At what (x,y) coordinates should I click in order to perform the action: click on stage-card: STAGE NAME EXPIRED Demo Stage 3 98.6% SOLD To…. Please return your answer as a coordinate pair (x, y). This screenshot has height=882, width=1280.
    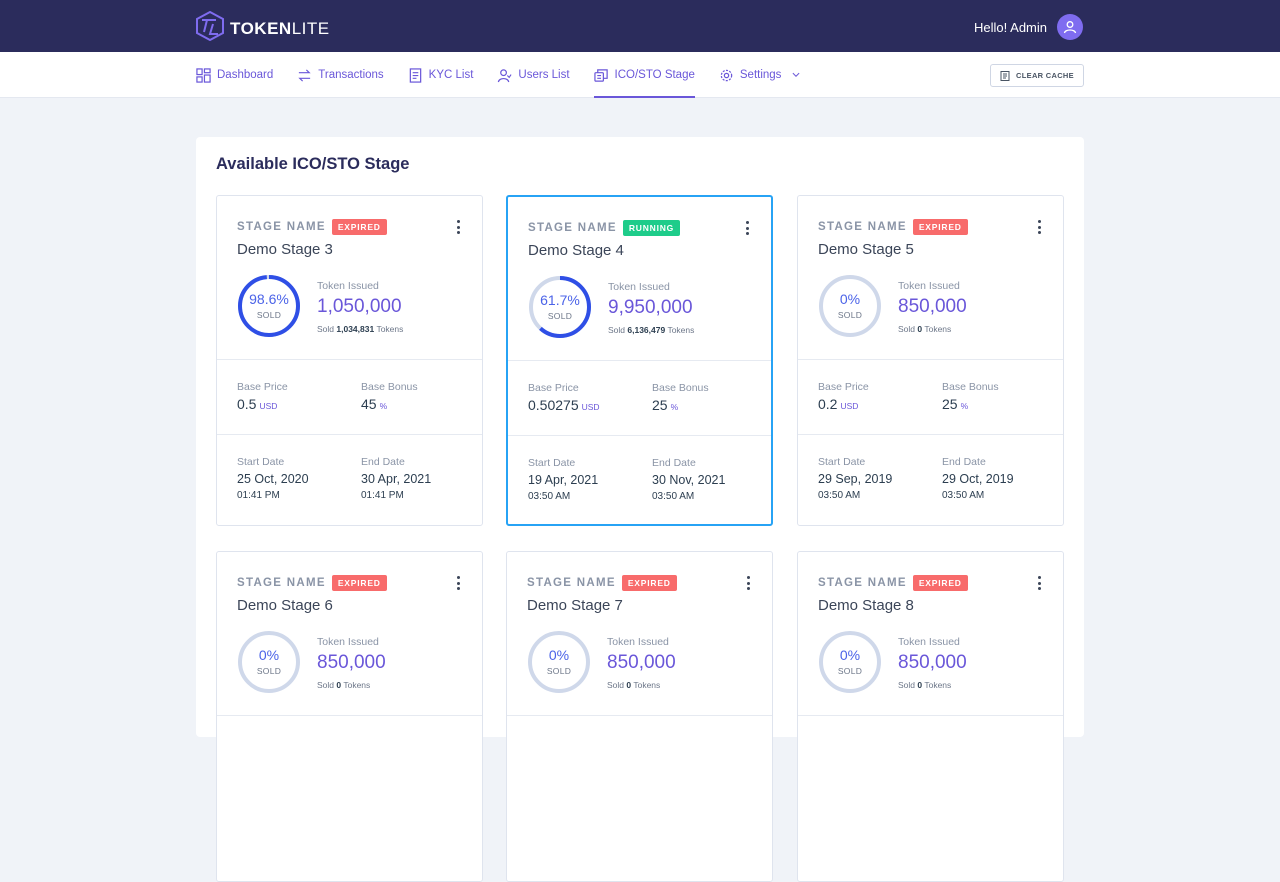
    Looking at the image, I should click on (349, 360).